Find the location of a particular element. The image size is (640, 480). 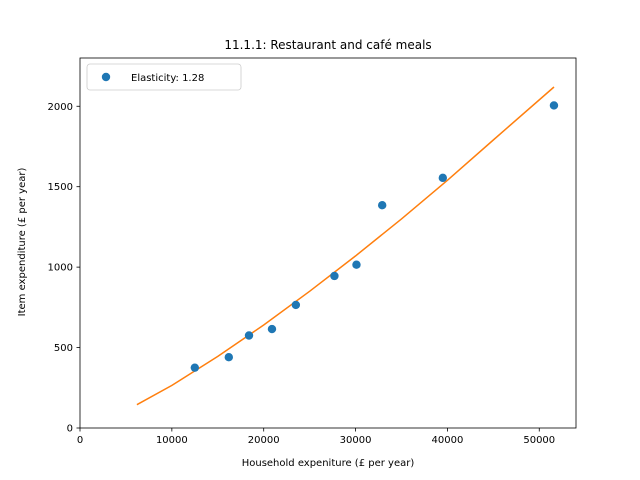

y-tick-label: 1000 is located at coordinates (60, 268).